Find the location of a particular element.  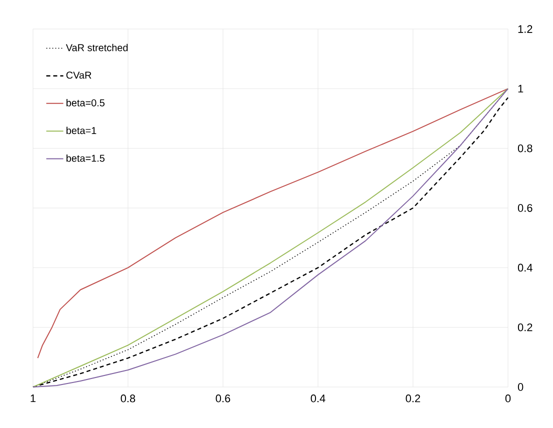

legend-label: beta=1 is located at coordinates (81, 130).